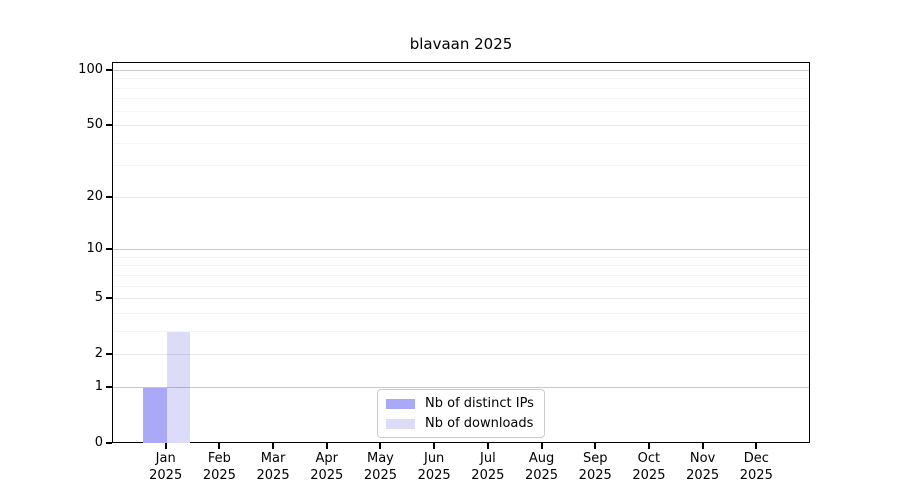  Describe the element at coordinates (98, 386) in the screenshot. I see `y-tick-label: 1` at that location.